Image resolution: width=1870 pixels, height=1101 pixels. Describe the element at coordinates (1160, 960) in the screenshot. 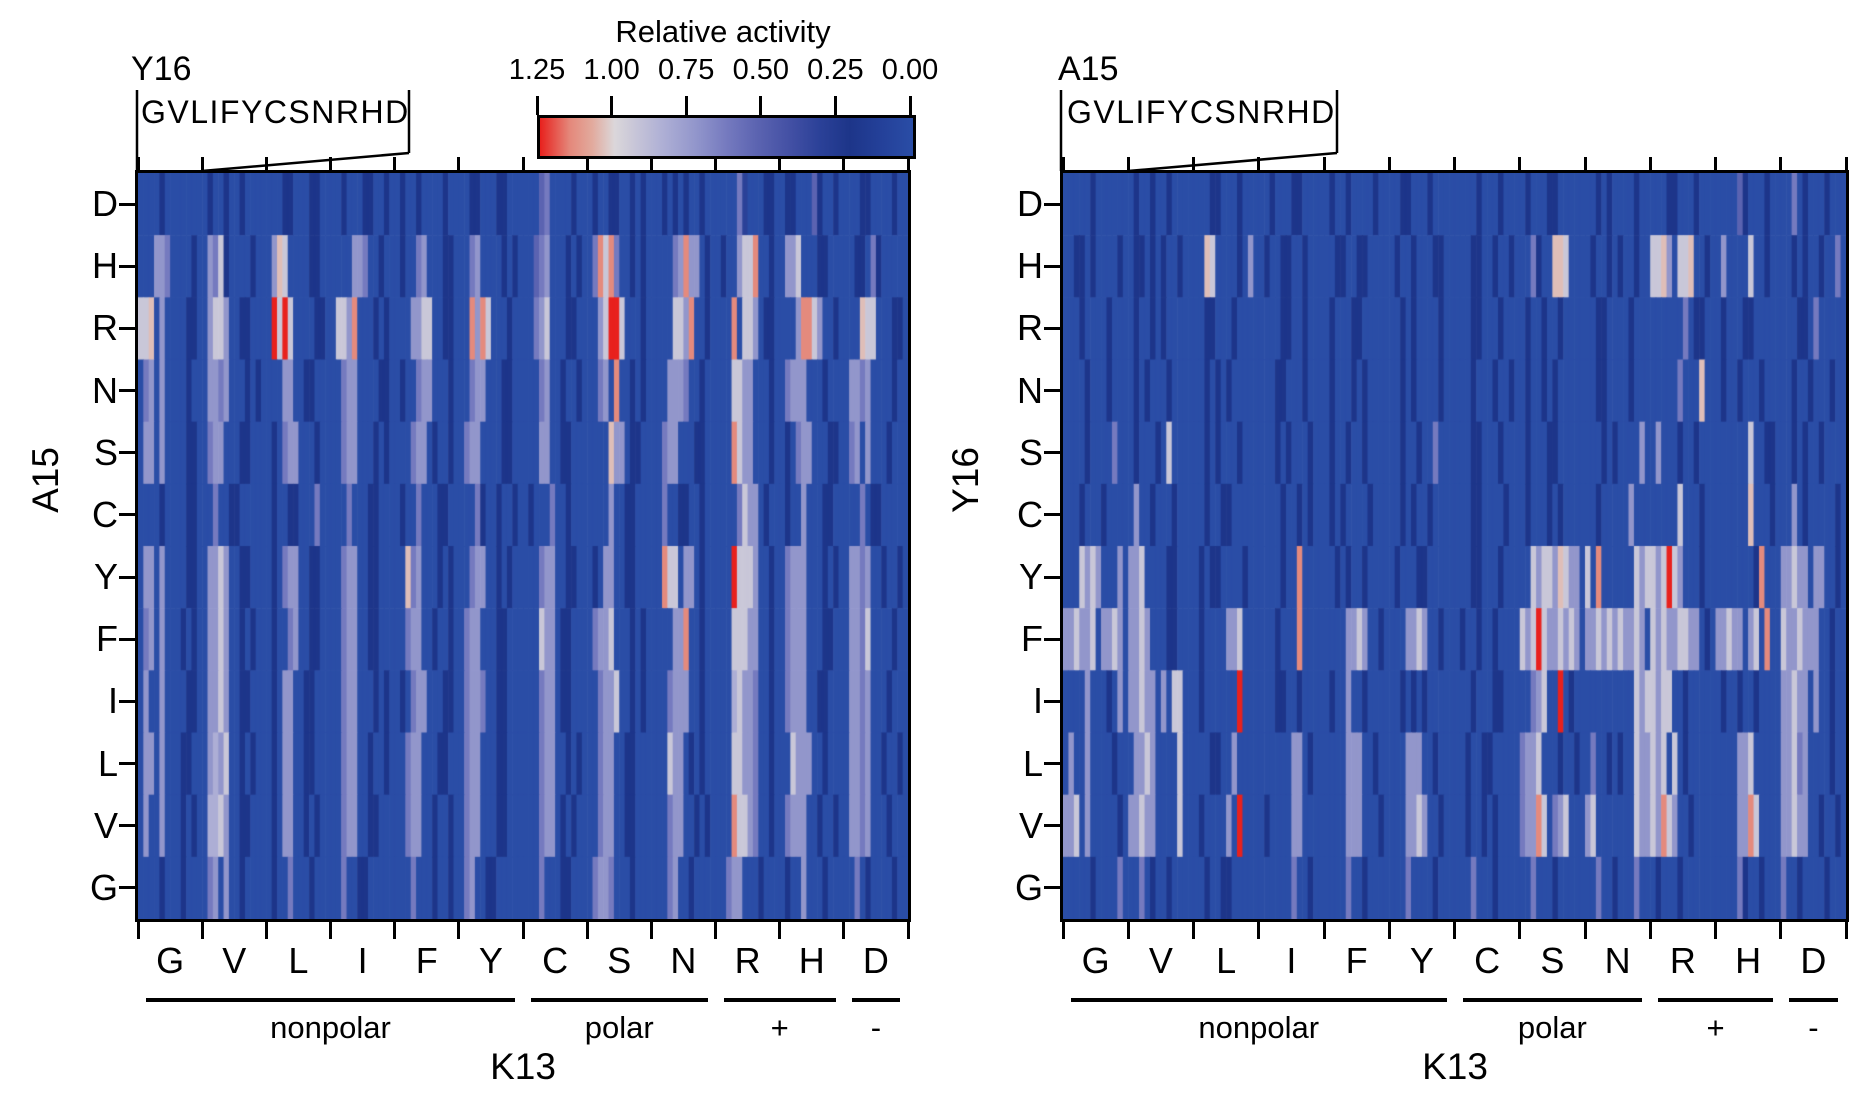

I see `group-label-V: V` at that location.